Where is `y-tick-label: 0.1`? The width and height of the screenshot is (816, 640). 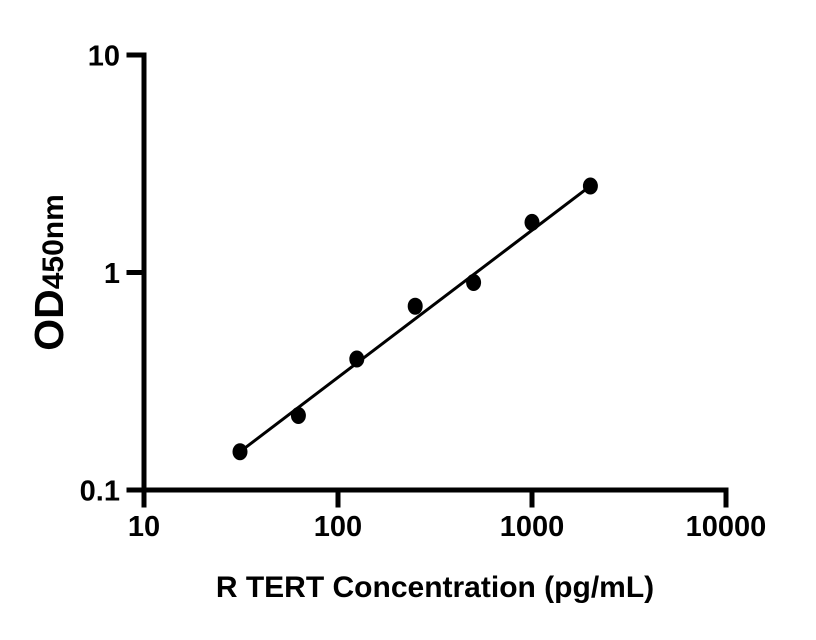
y-tick-label: 0.1 is located at coordinates (100, 492).